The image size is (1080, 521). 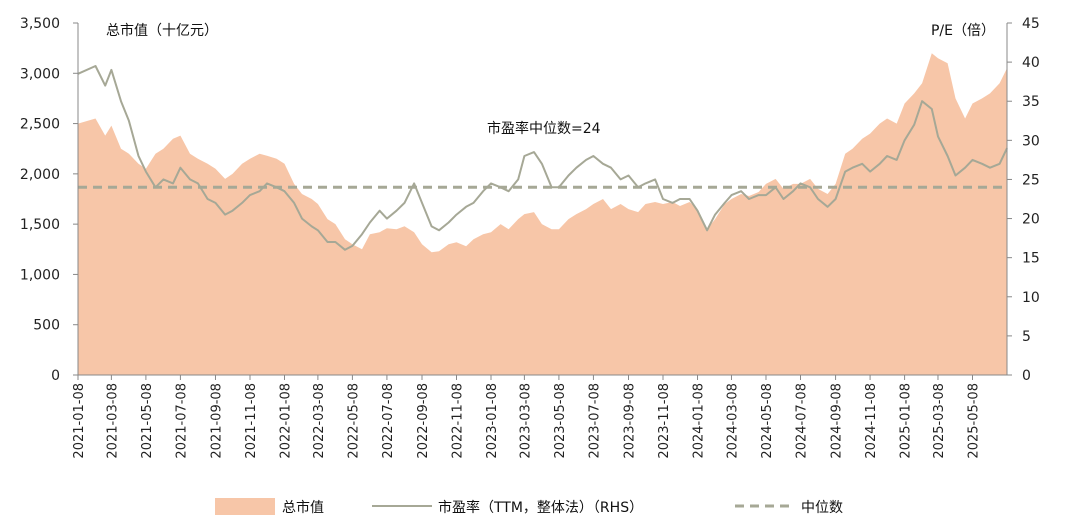 What do you see at coordinates (162, 30) in the screenshot?
I see `left-axis-title: 总市值（十亿元）` at bounding box center [162, 30].